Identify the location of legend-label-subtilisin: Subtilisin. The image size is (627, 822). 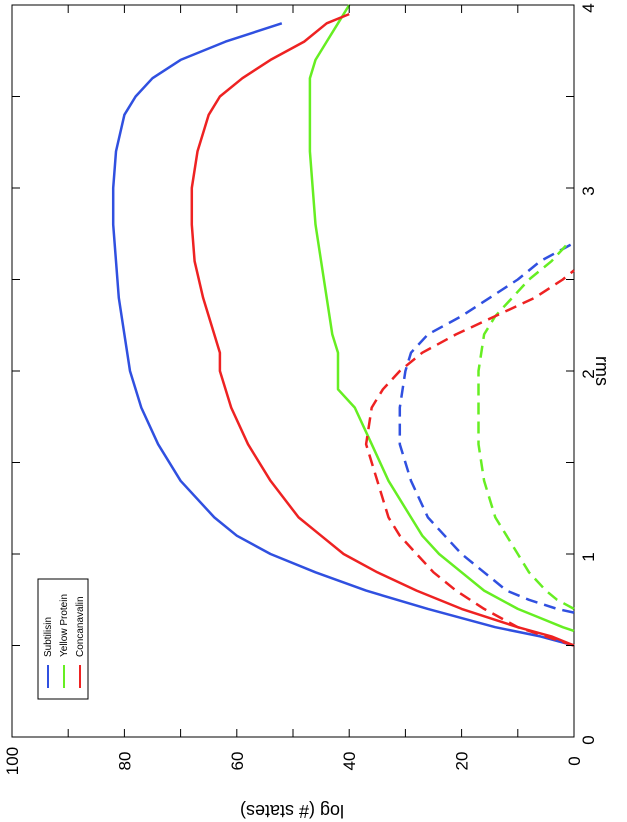
(48, 637).